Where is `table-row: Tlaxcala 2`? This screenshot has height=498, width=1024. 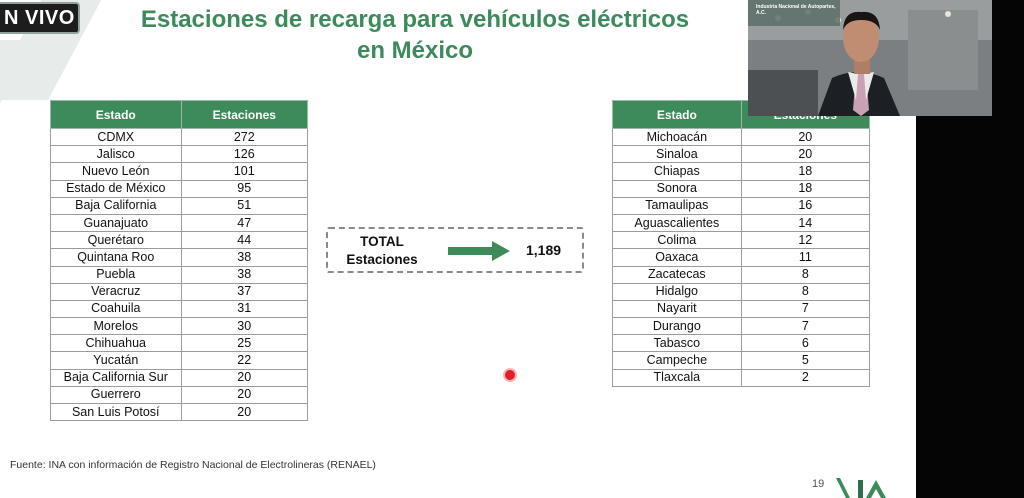 table-row: Tlaxcala 2 is located at coordinates (741, 377).